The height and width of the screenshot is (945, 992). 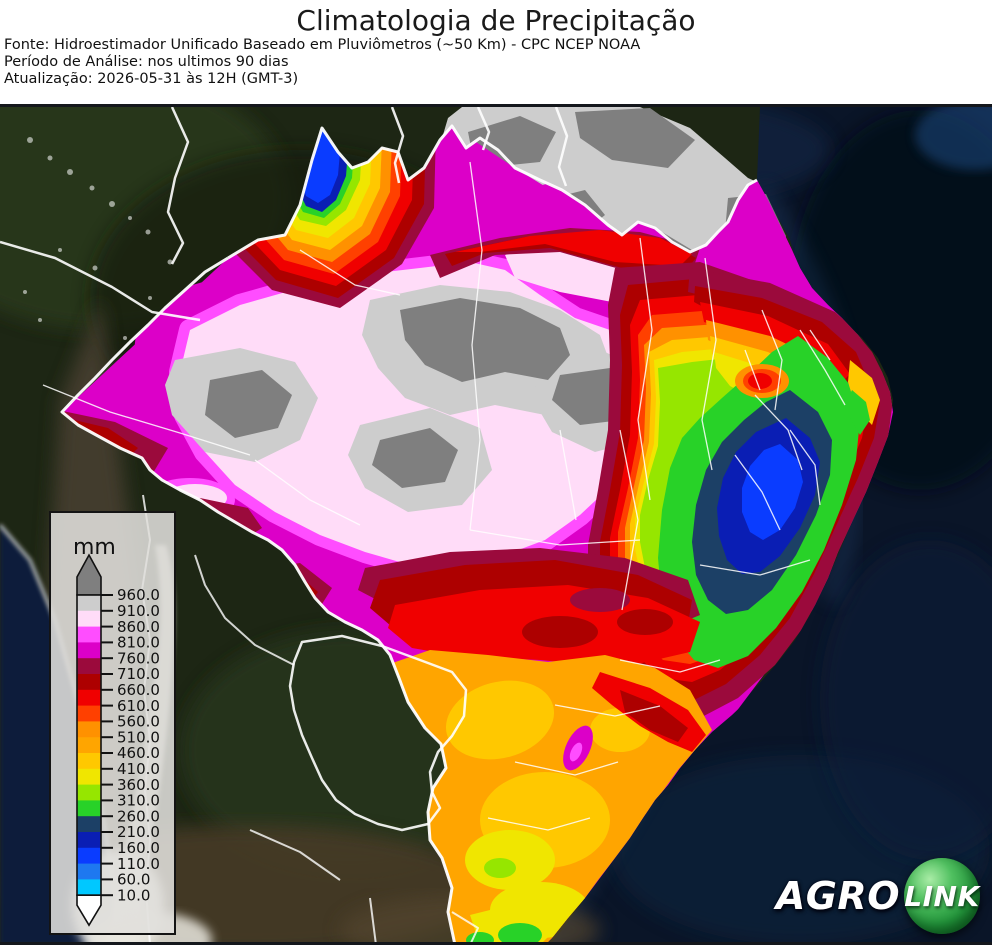 What do you see at coordinates (138, 753) in the screenshot?
I see `legend-tick-label: 460.0` at bounding box center [138, 753].